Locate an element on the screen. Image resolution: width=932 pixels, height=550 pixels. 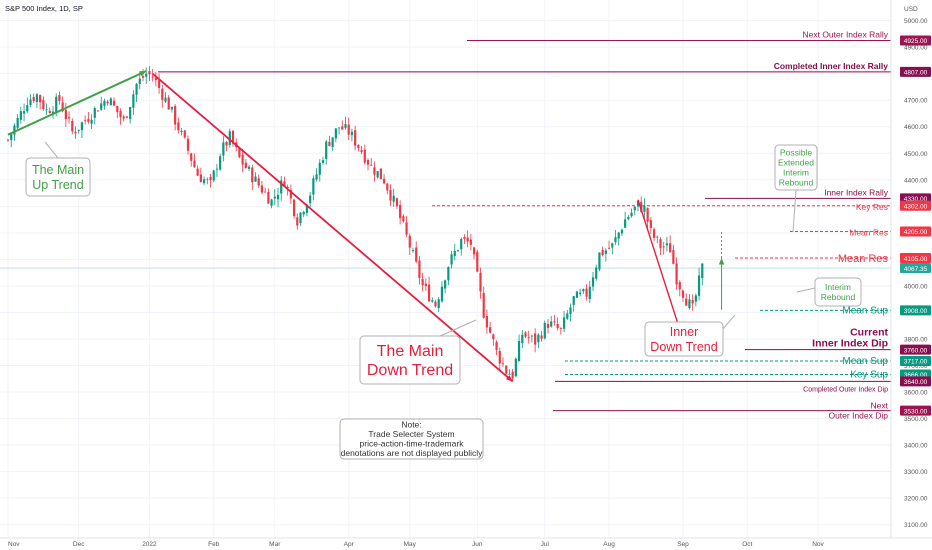
callout-text: Trade Selecter System is located at coordinates (411, 434).